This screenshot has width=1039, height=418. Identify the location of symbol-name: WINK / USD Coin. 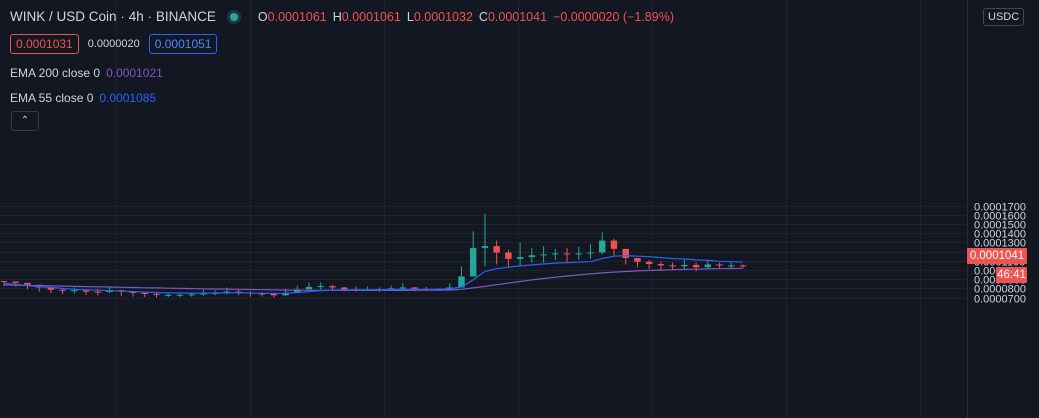
(63, 16).